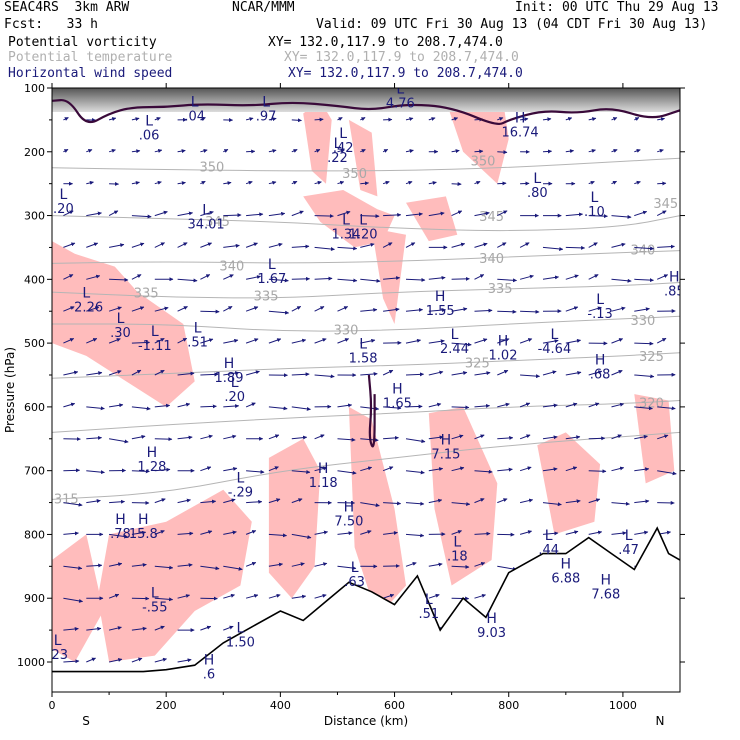  What do you see at coordinates (508, 705) in the screenshot?
I see `x-tick-label: 800` at bounding box center [508, 705].